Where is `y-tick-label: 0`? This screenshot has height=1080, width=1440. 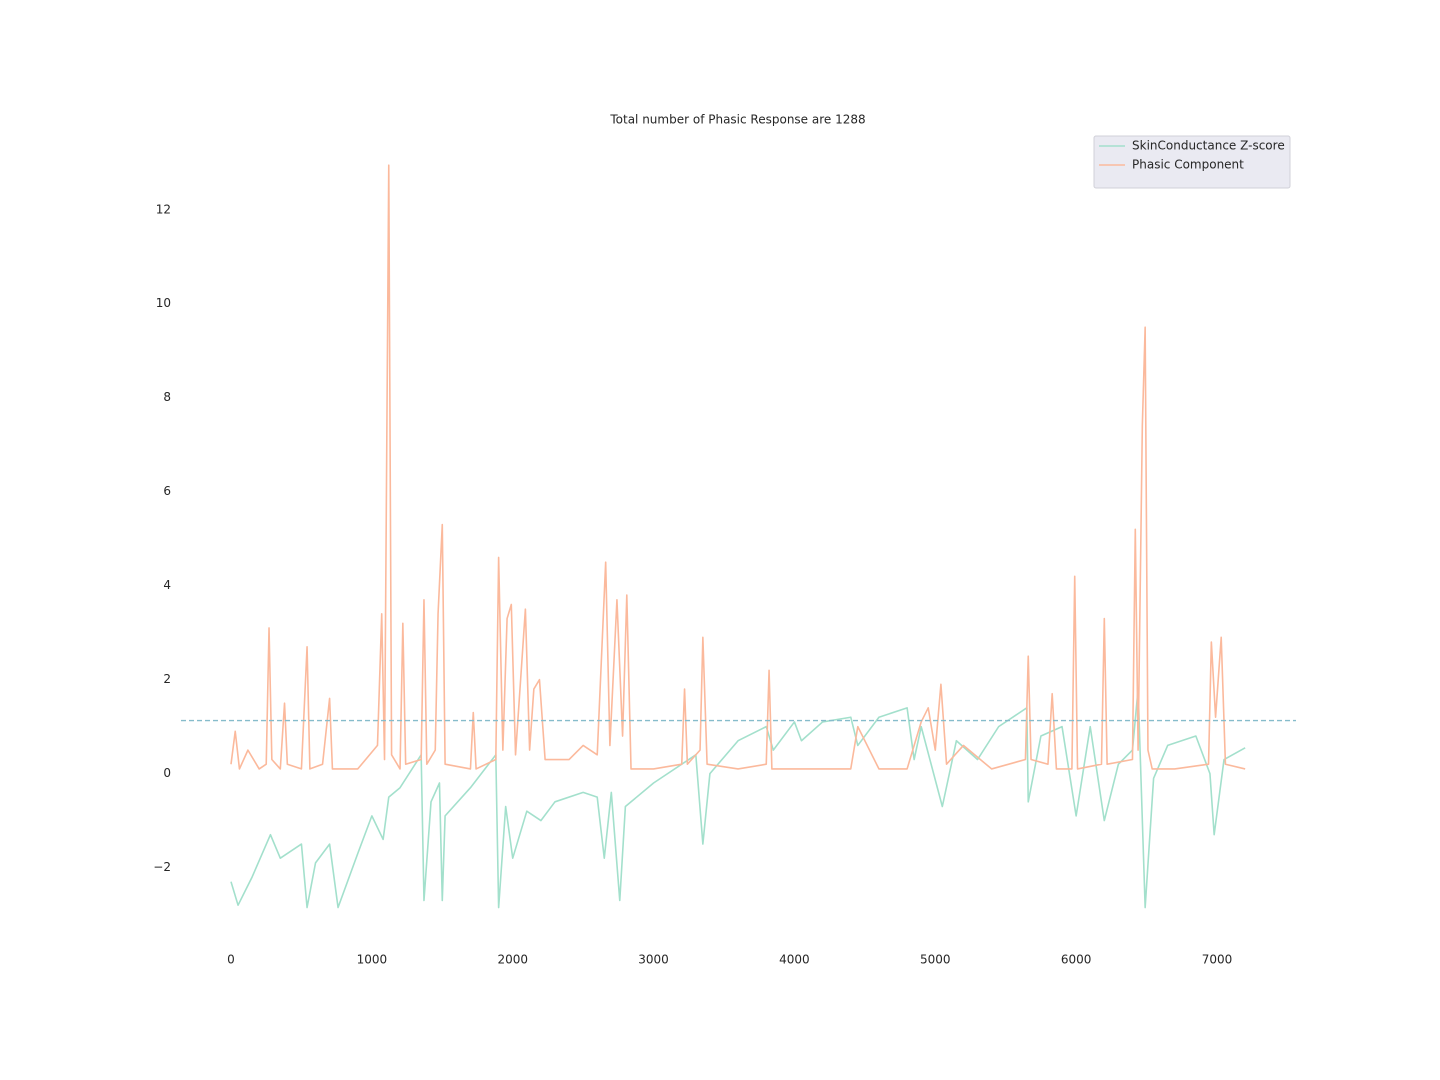 y-tick-label: 0 is located at coordinates (167, 773).